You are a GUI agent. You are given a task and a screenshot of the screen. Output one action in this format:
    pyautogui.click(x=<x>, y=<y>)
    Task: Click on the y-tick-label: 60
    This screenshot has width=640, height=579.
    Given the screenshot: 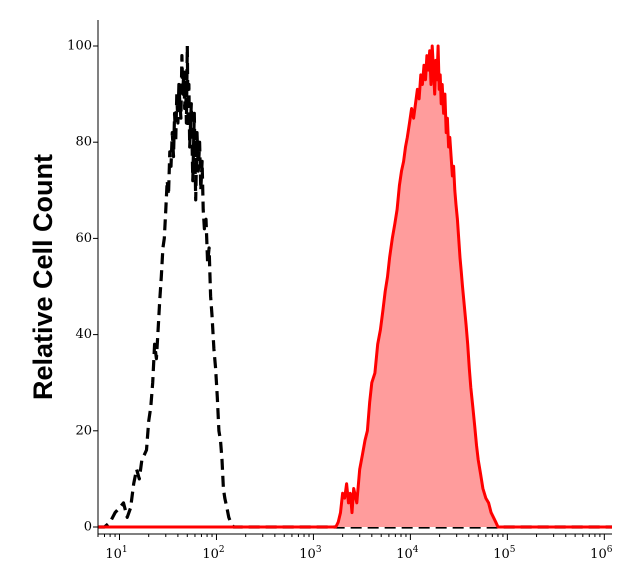 What is the action you would take?
    pyautogui.click(x=83, y=238)
    